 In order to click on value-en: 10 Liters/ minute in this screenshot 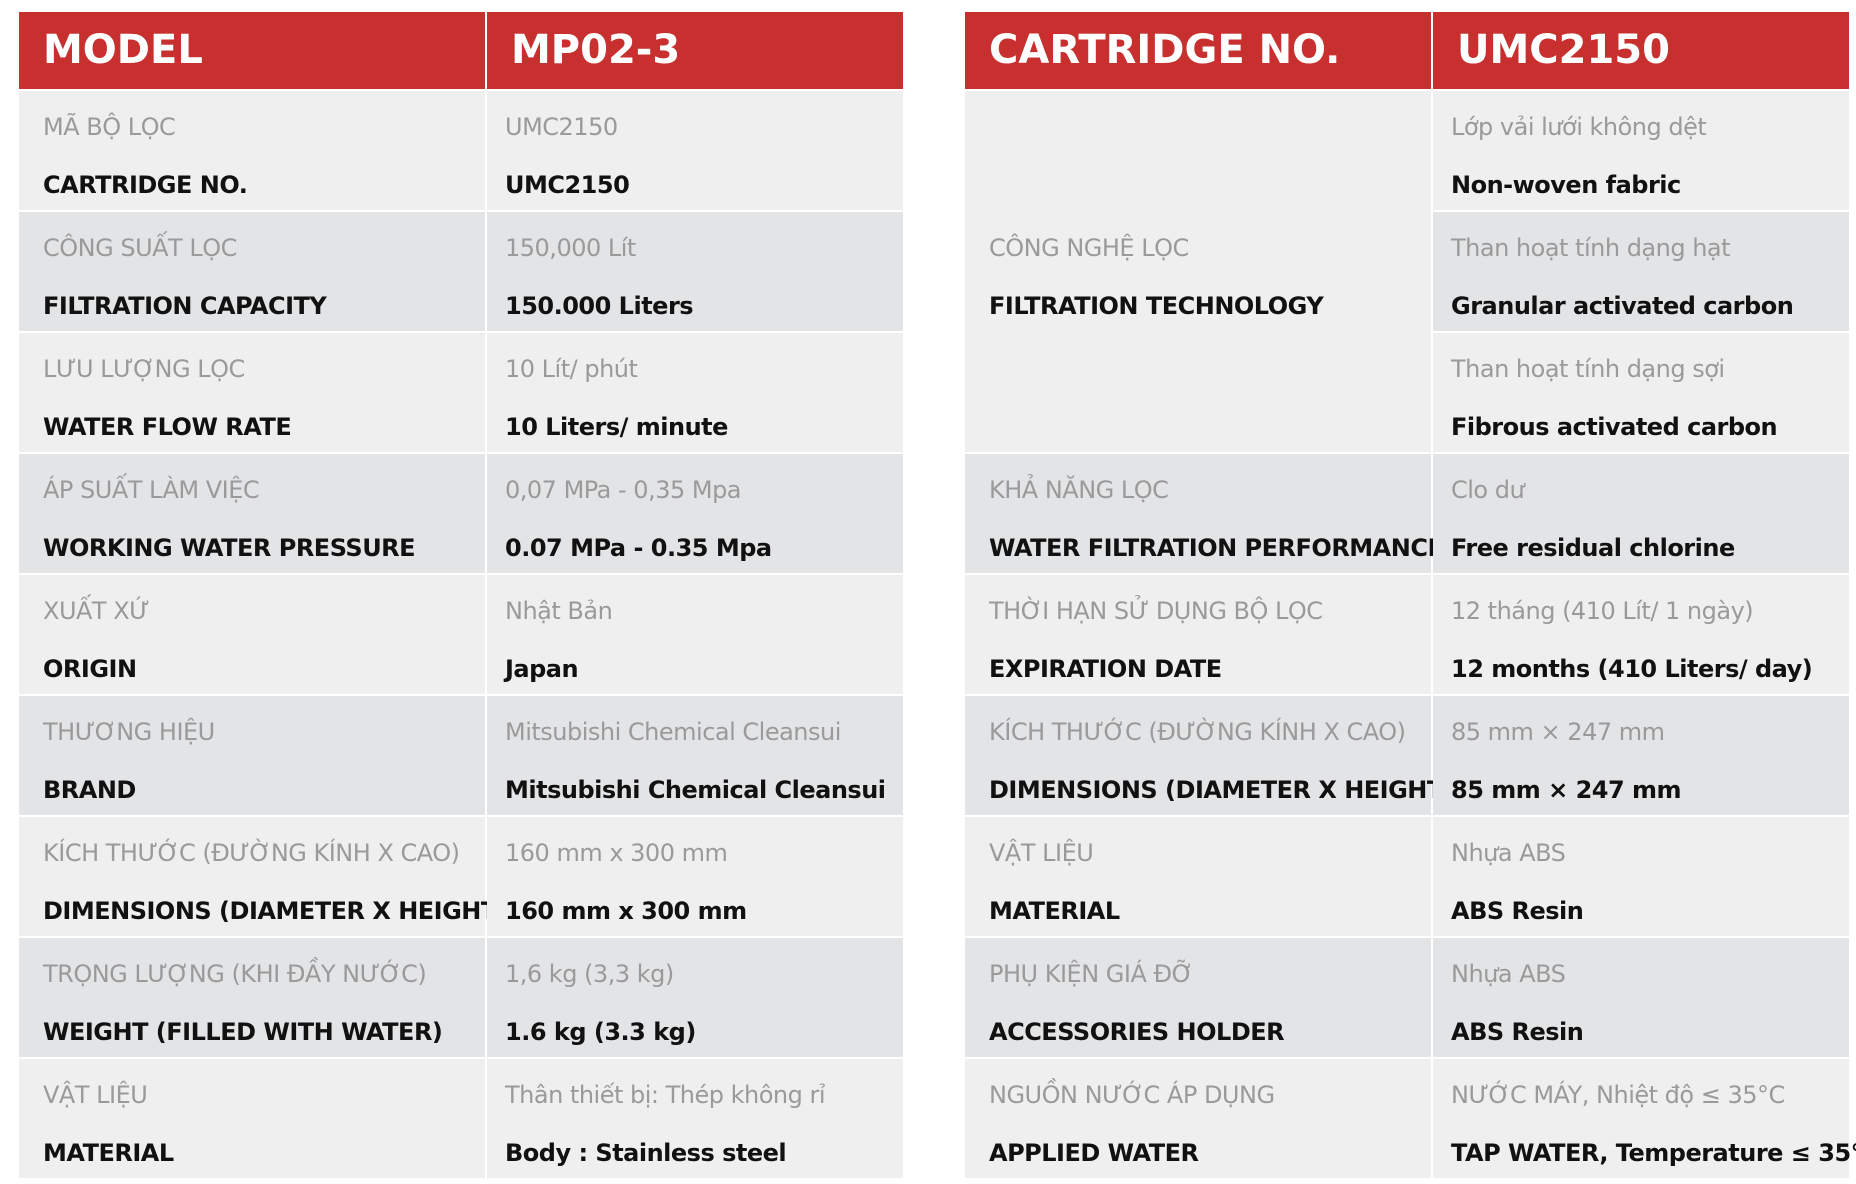, I will do `click(616, 427)`.